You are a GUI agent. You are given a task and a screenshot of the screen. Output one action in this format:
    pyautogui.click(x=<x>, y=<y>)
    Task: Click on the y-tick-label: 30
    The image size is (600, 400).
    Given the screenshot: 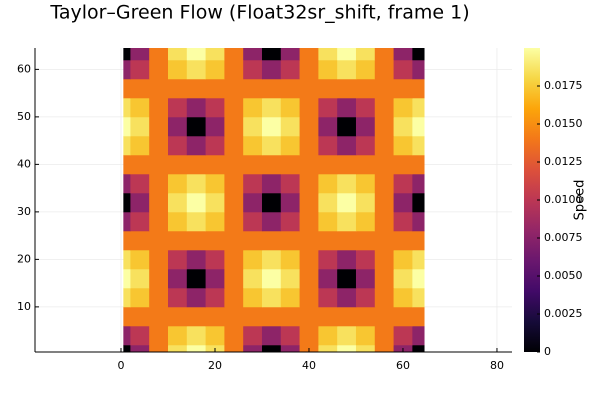 What is the action you would take?
    pyautogui.click(x=24, y=211)
    